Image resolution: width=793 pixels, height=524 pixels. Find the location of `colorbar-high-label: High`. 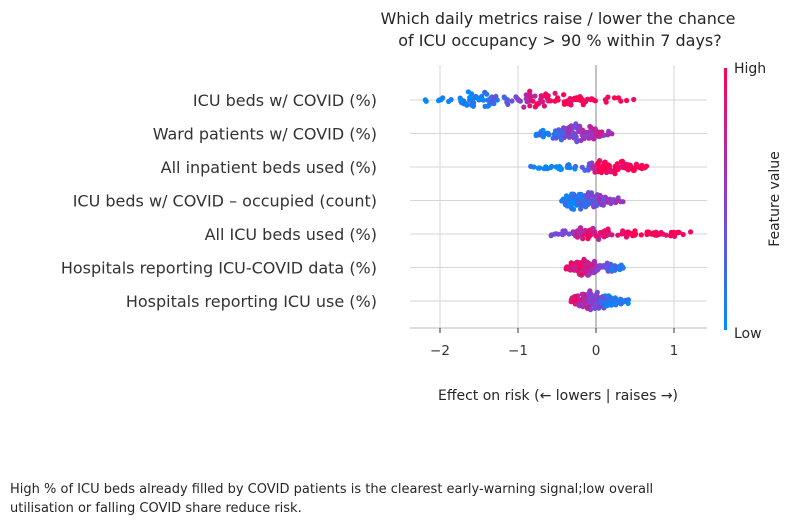

colorbar-high-label: High is located at coordinates (750, 69).